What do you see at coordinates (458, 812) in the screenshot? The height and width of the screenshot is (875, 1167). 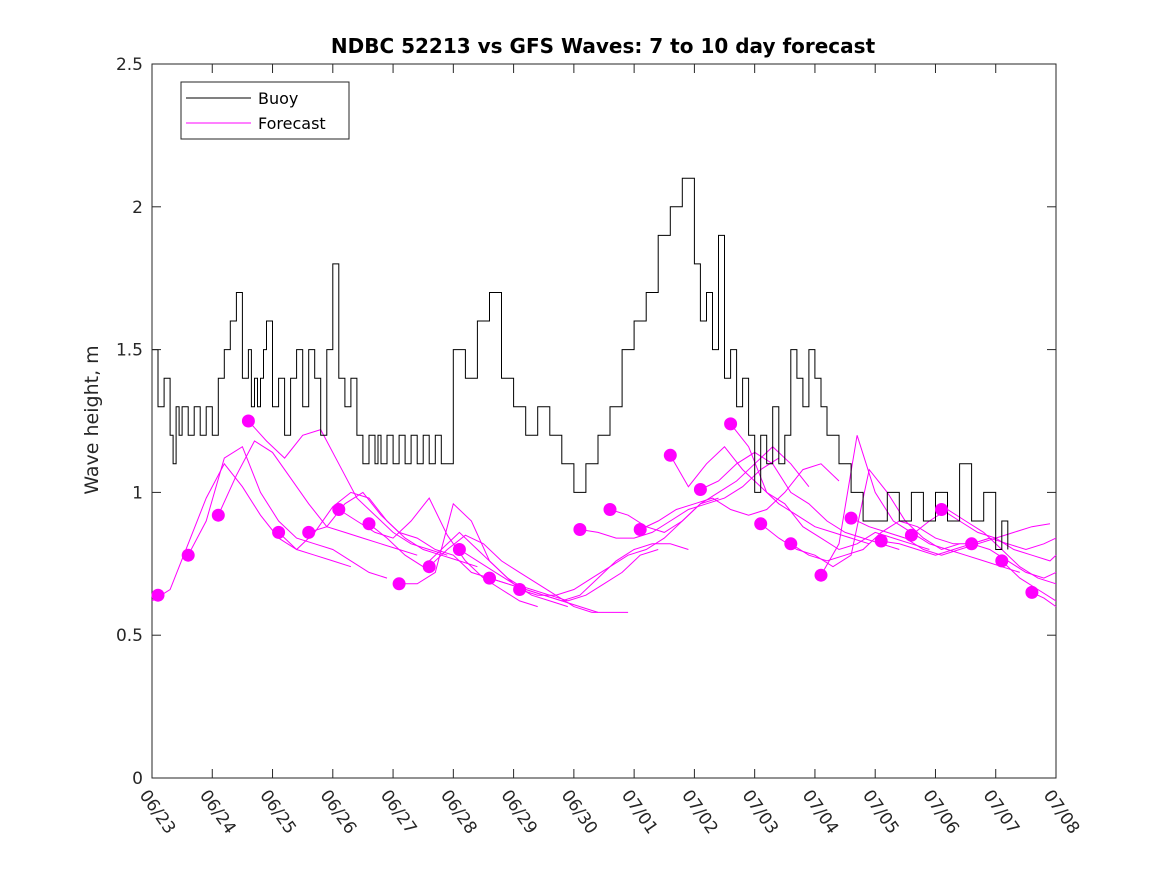 I see `x-tick-label: 06/28` at bounding box center [458, 812].